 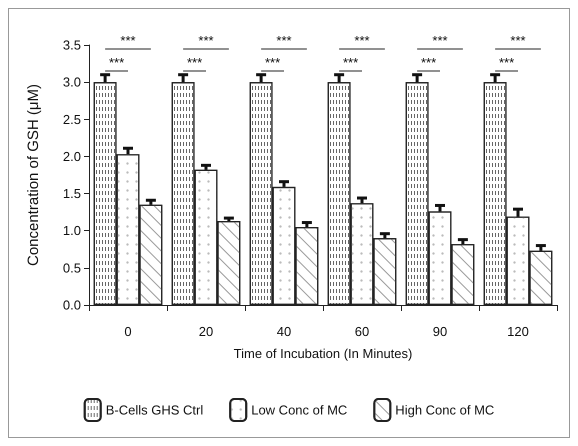 I want to click on y-axis-title: Concentration of GSH (μM), so click(x=33, y=175).